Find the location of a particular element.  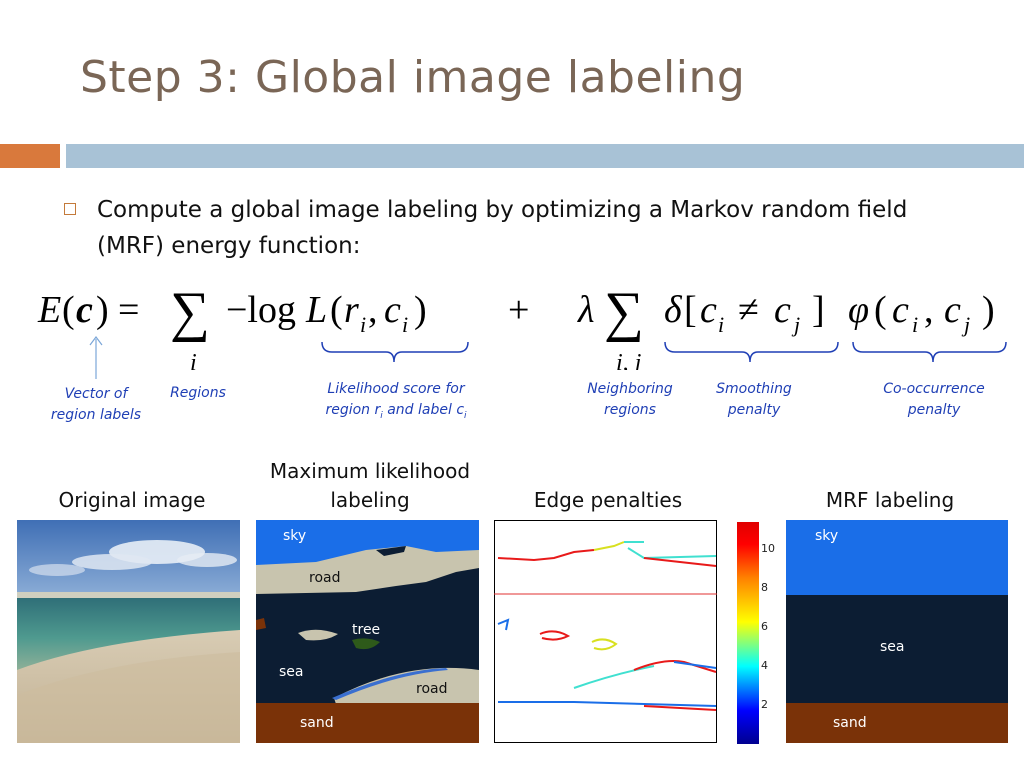

ml-label-sky: sky is located at coordinates (295, 536).